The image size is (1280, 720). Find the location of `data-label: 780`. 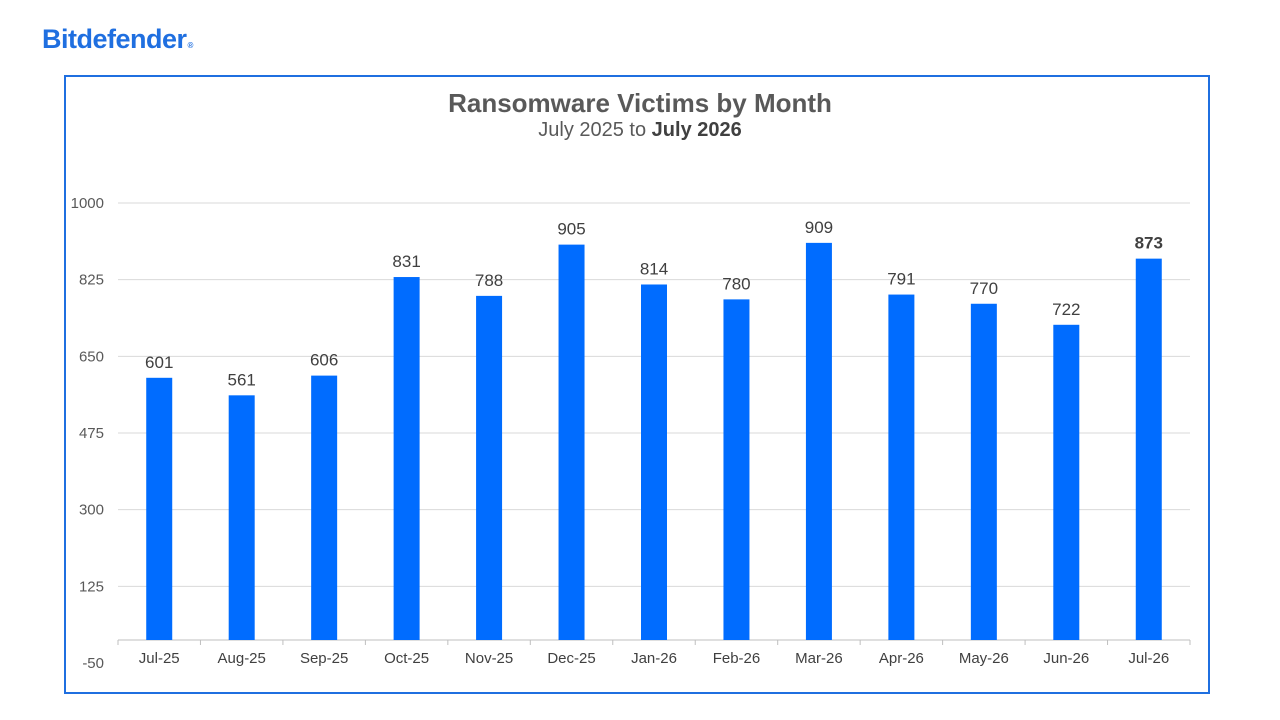

data-label: 780 is located at coordinates (736, 283).